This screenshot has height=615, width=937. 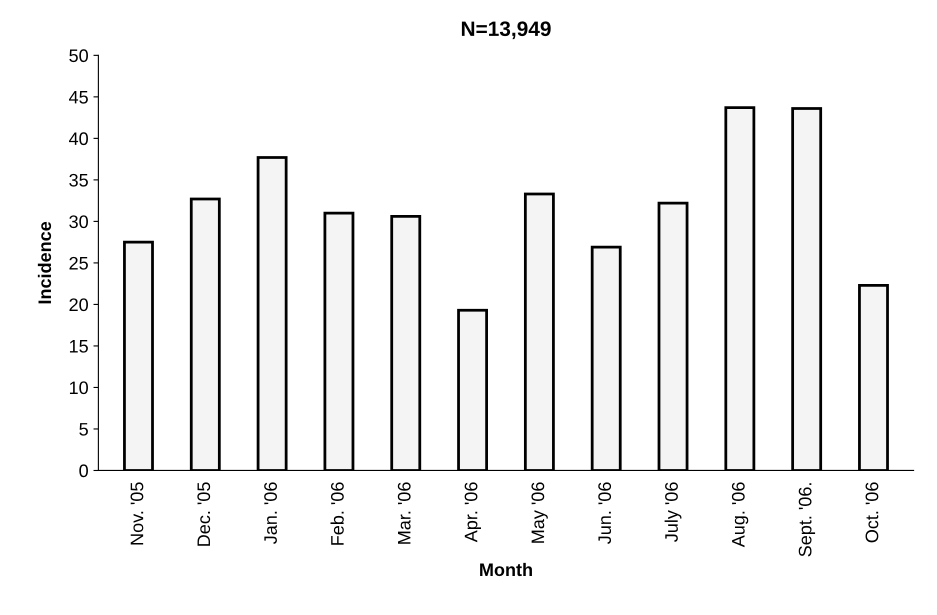 I want to click on x-tick-label: Feb. '06, so click(x=337, y=513).